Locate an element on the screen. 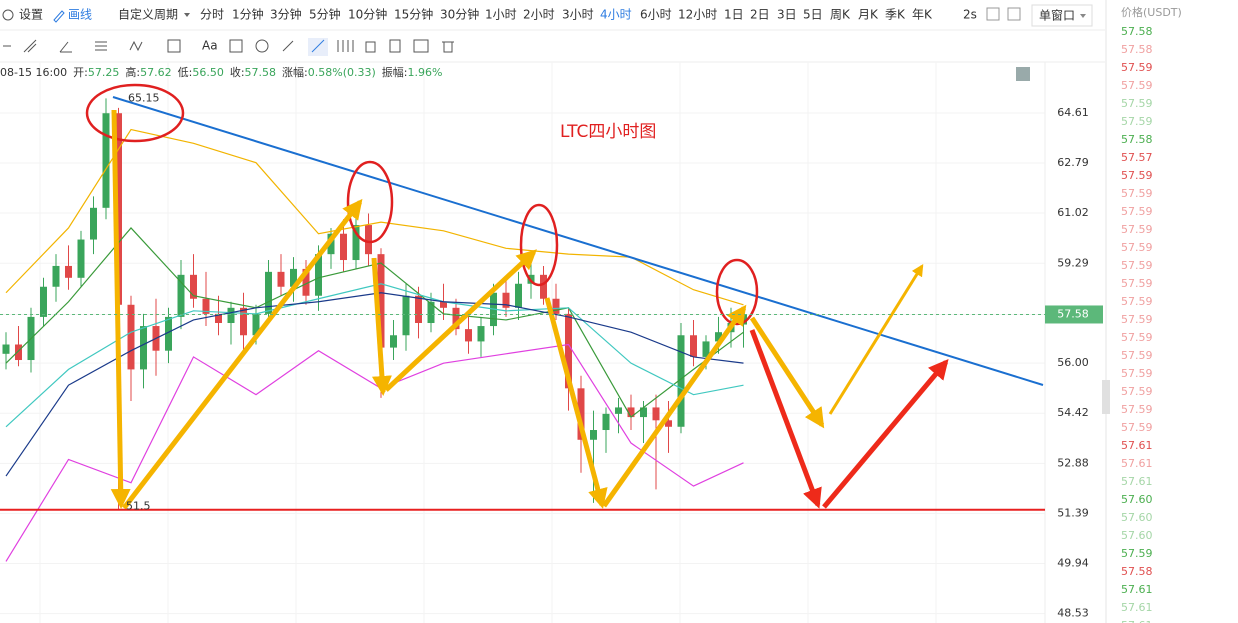 The image size is (1238, 623). period-button: 1小时 is located at coordinates (501, 15).